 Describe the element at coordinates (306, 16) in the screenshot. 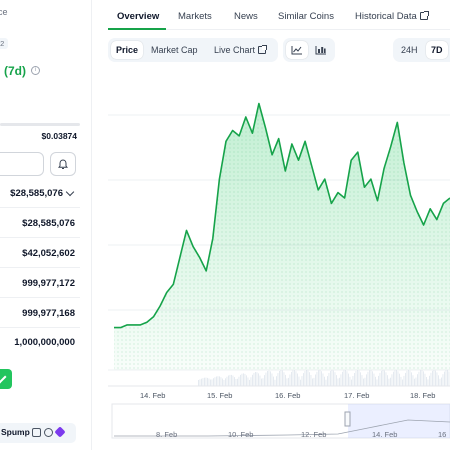

I see `tab-similar-coins: Similar Coins` at that location.